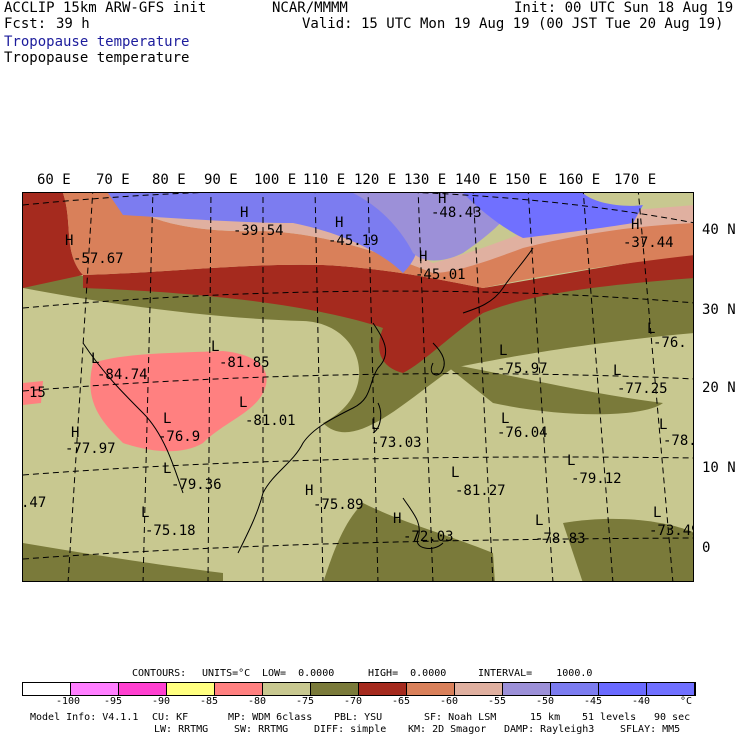  Describe the element at coordinates (358, 717) in the screenshot. I see `pbl-scheme: PBL: YSU` at that location.